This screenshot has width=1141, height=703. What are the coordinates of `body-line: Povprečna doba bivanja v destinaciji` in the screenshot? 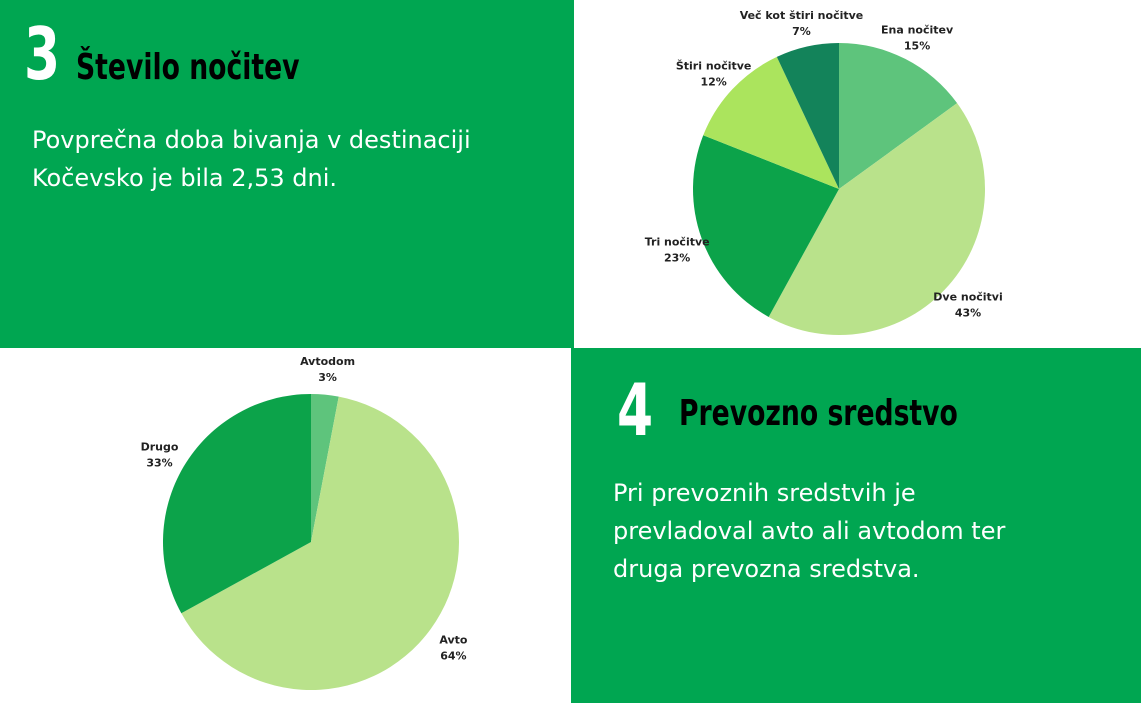 It's located at (251, 140).